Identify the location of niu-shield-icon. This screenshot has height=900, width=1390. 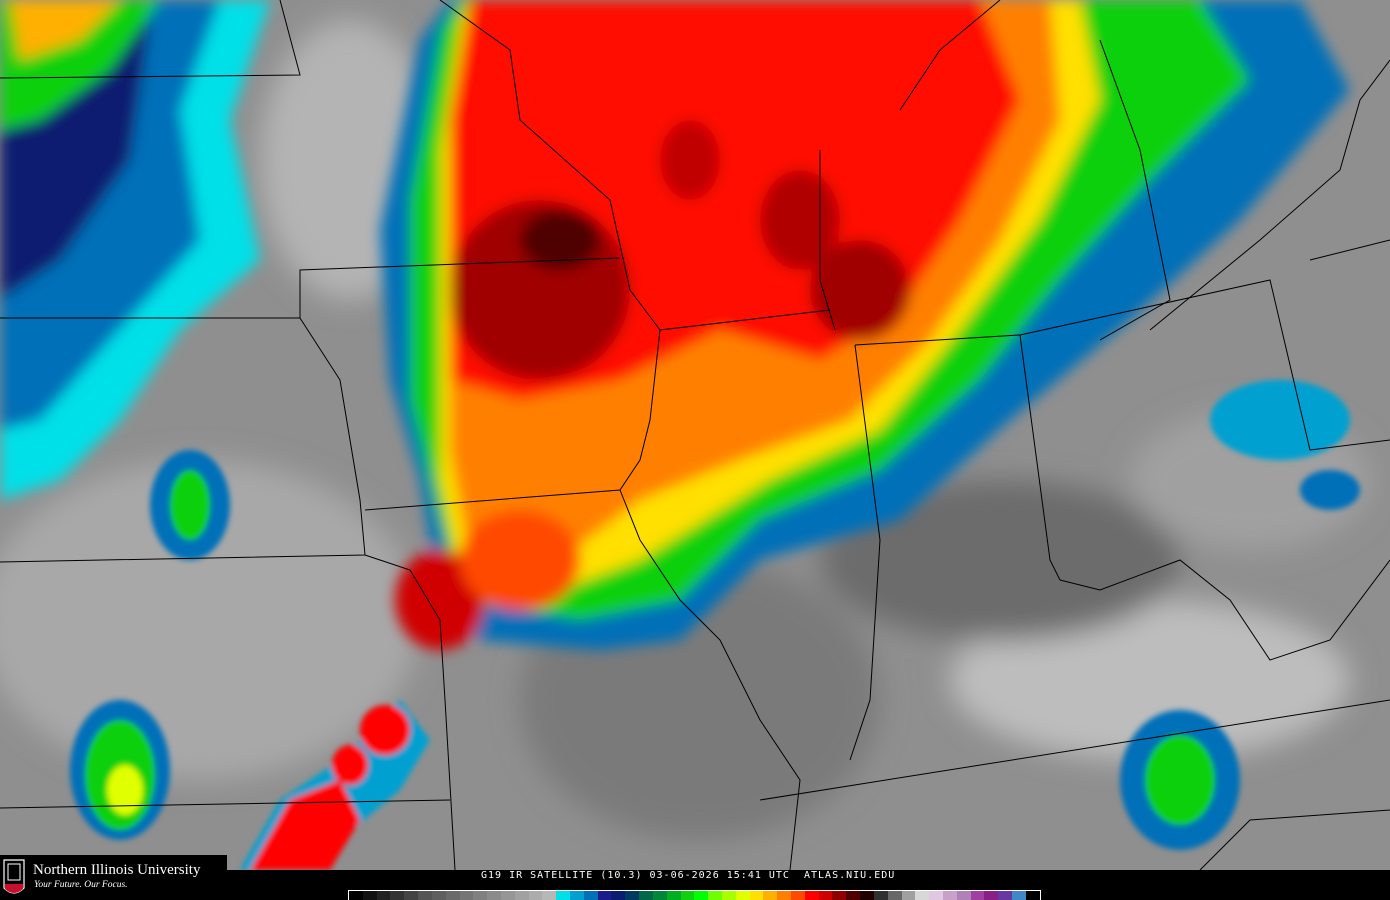
(14, 876).